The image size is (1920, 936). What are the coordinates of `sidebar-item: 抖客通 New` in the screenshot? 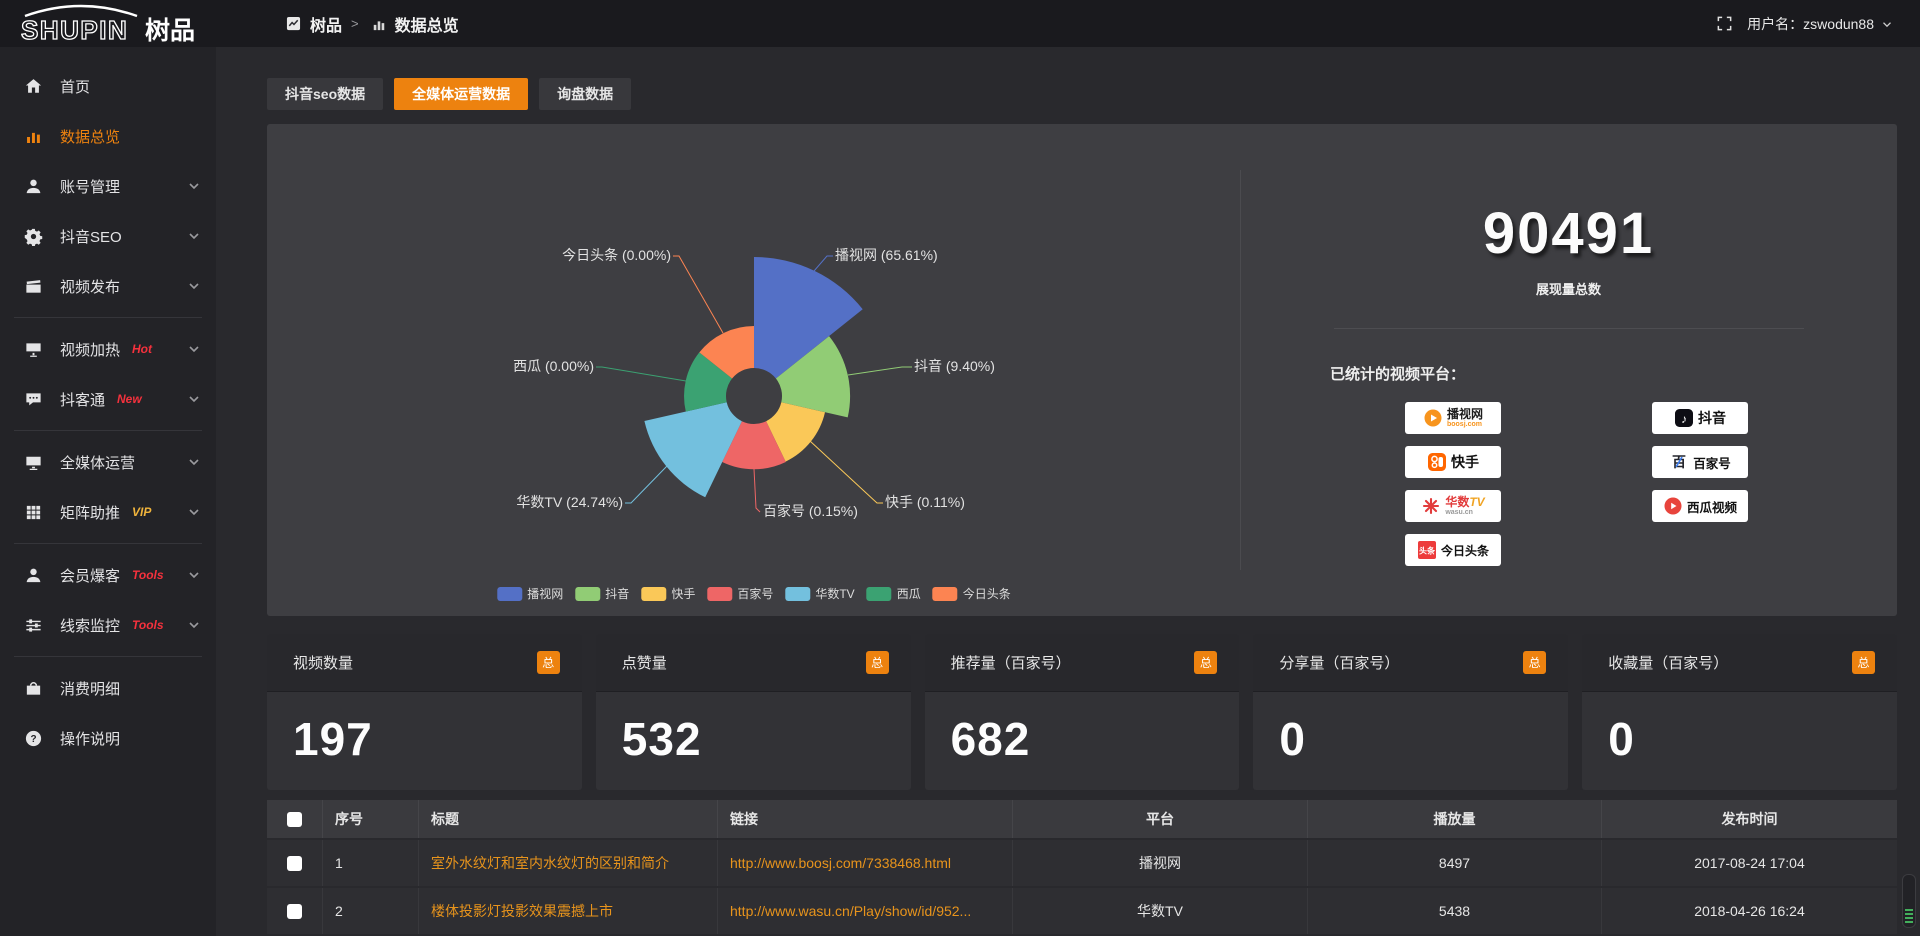 It's located at (108, 399).